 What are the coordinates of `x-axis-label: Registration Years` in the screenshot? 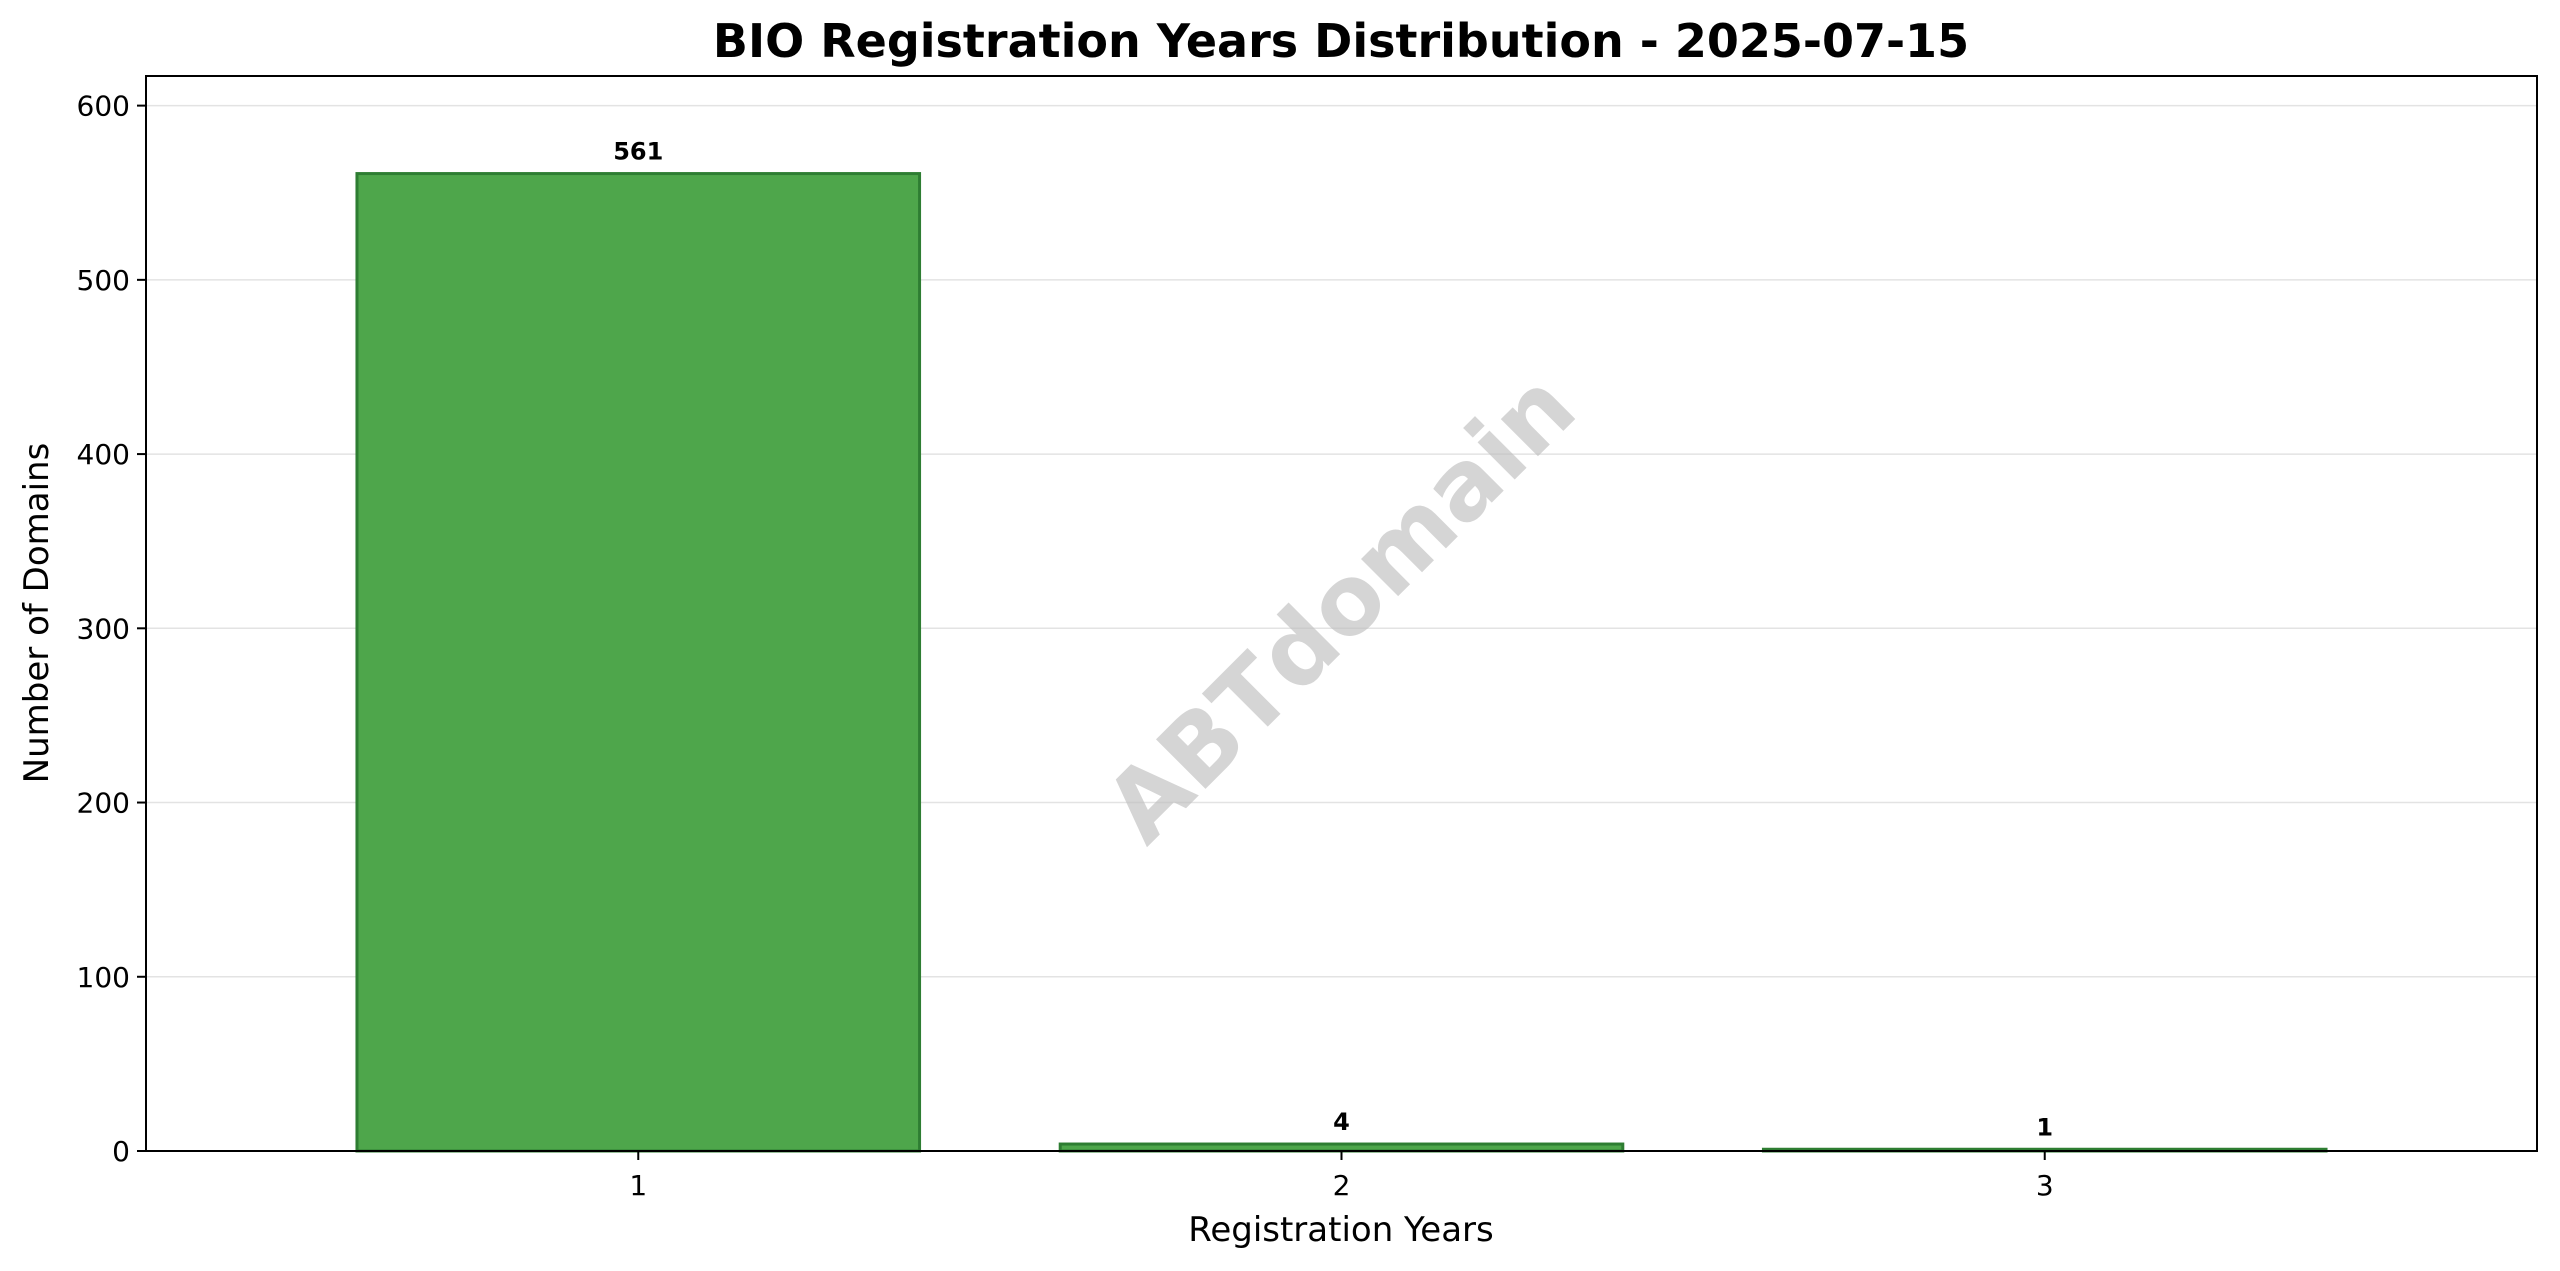 It's located at (1341, 1230).